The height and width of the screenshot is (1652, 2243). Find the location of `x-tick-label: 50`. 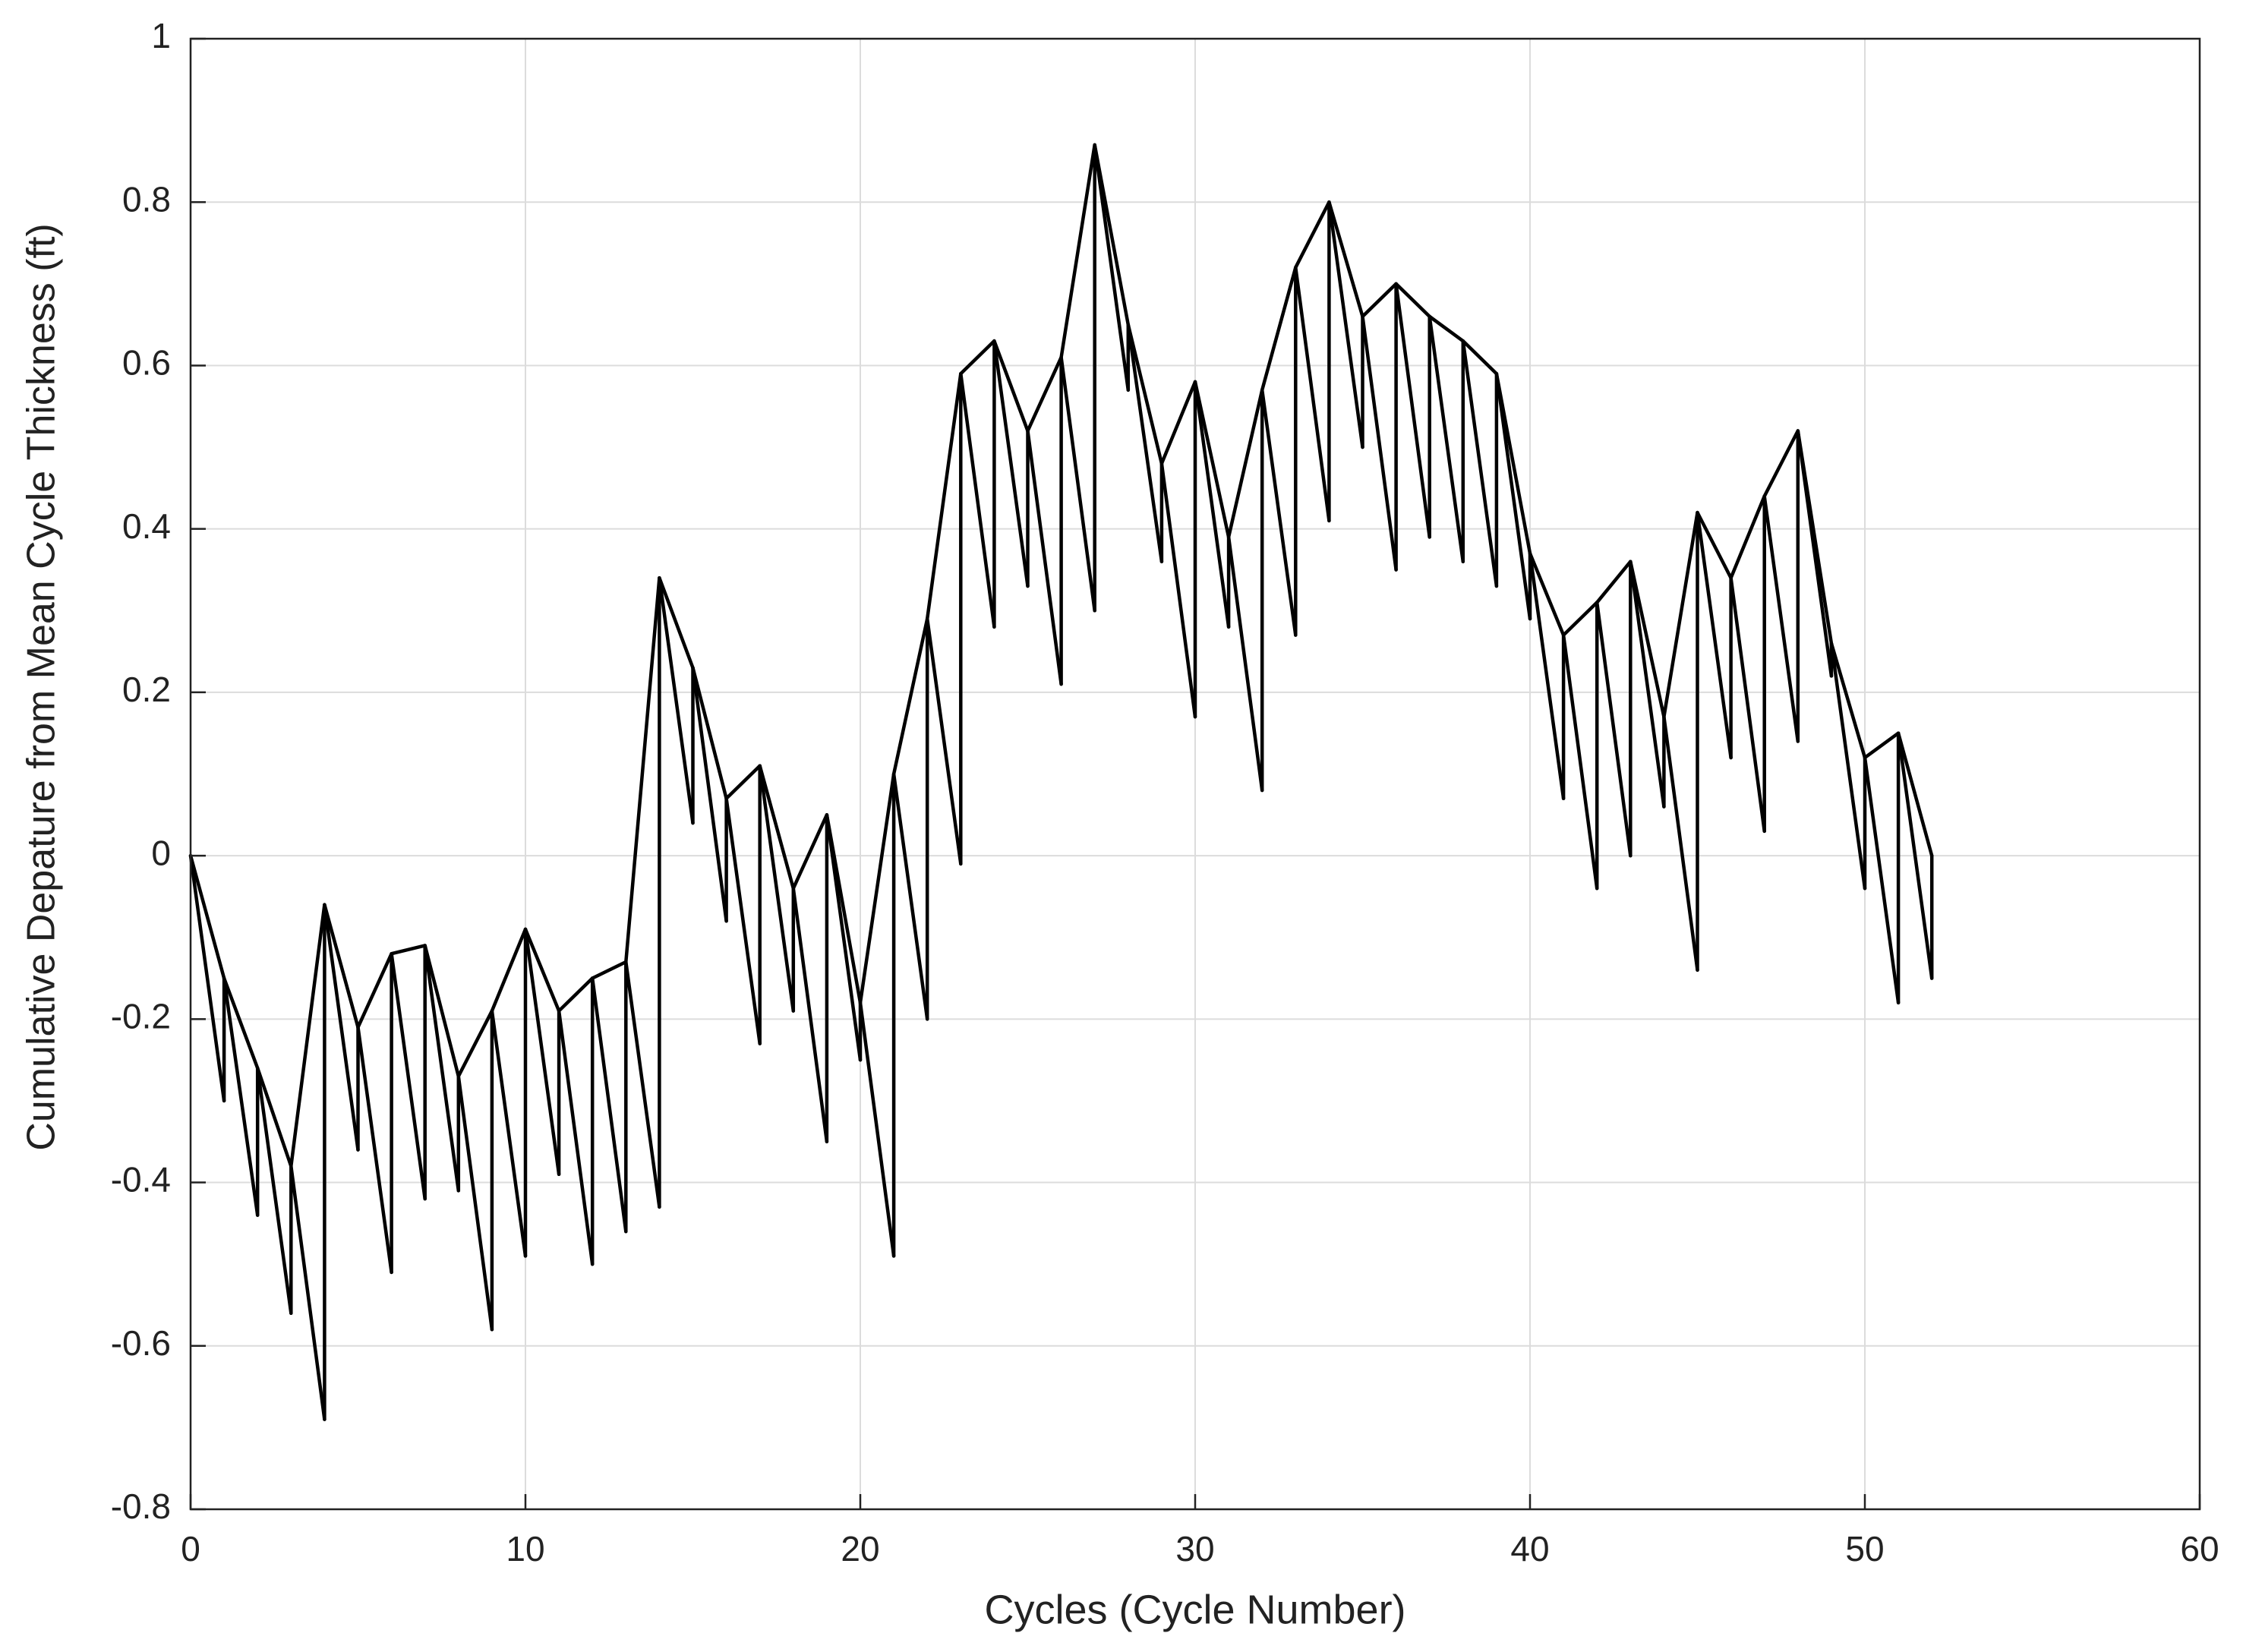

x-tick-label: 50 is located at coordinates (1864, 1548).